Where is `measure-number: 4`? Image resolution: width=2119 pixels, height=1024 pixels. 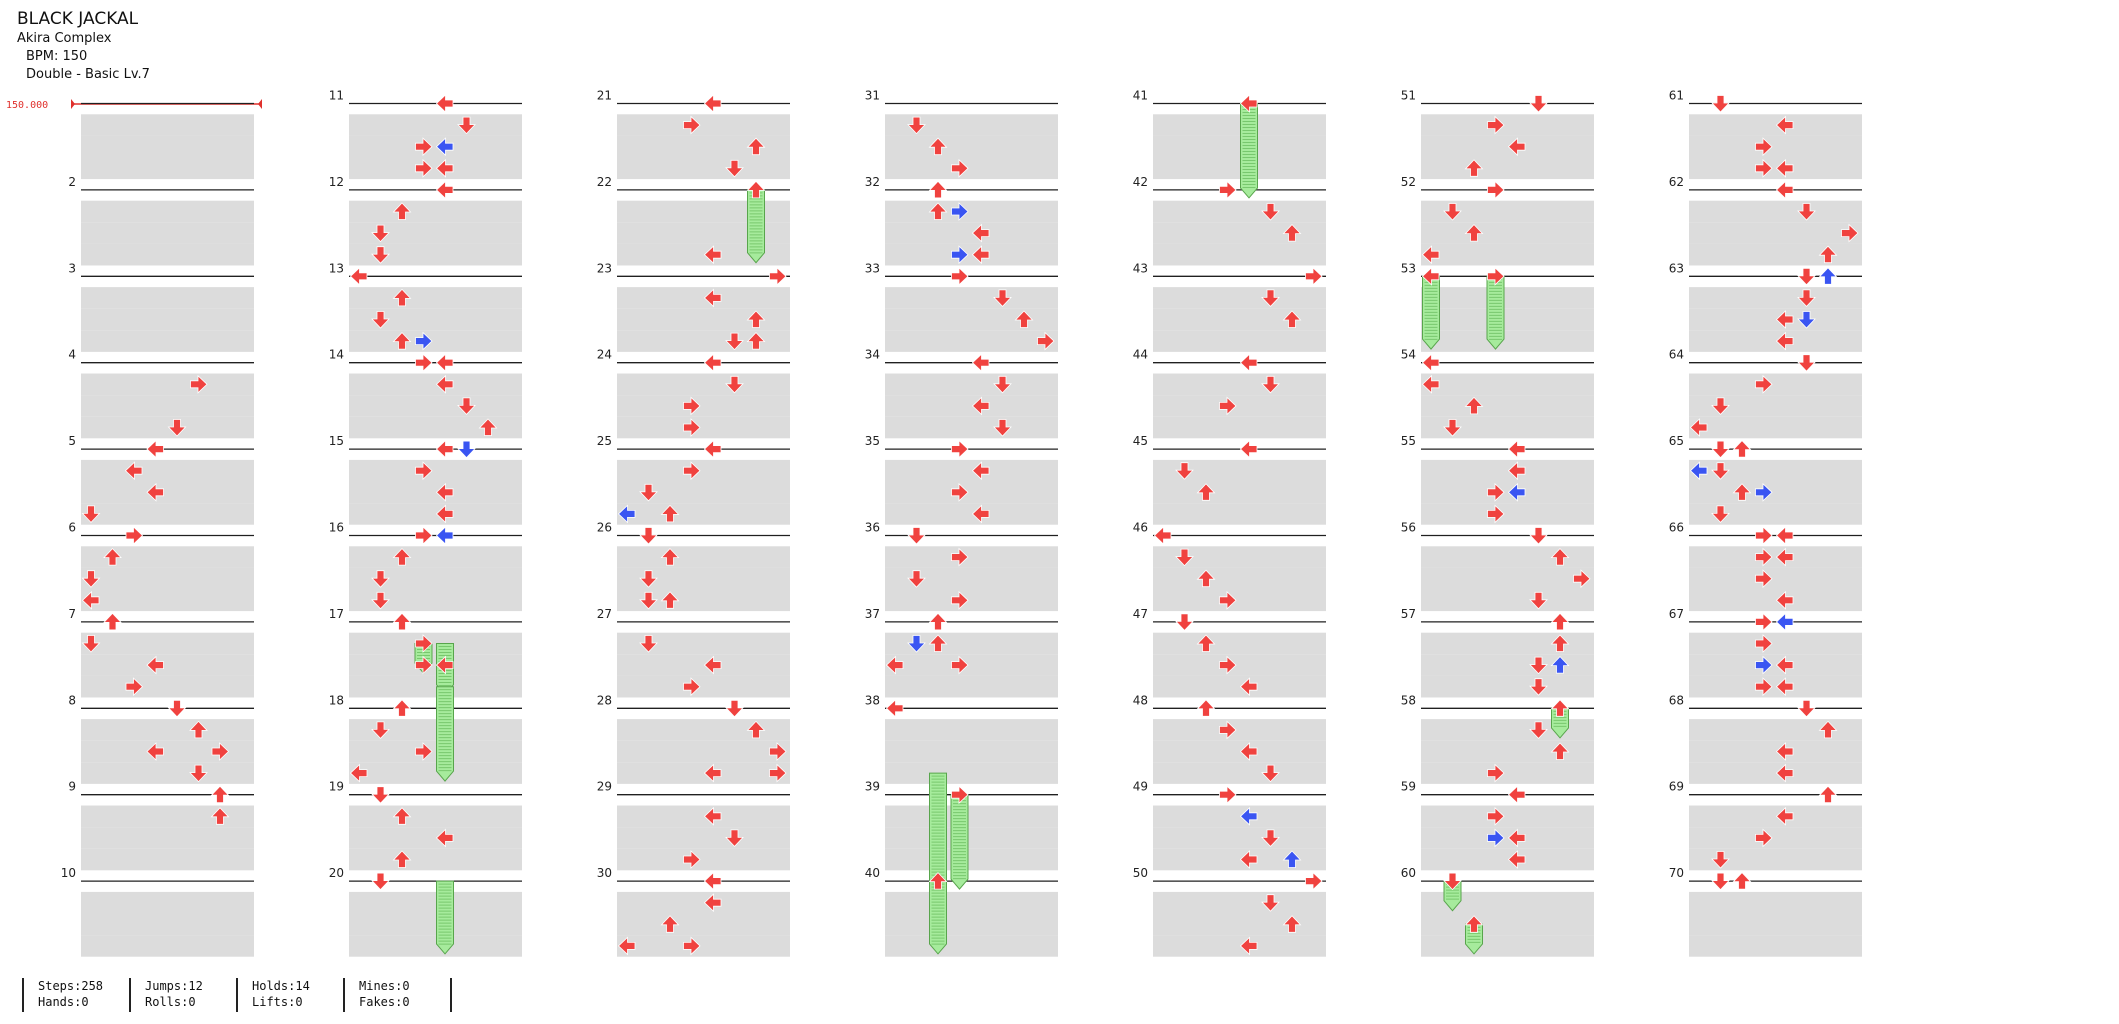
measure-number: 4 is located at coordinates (72, 355).